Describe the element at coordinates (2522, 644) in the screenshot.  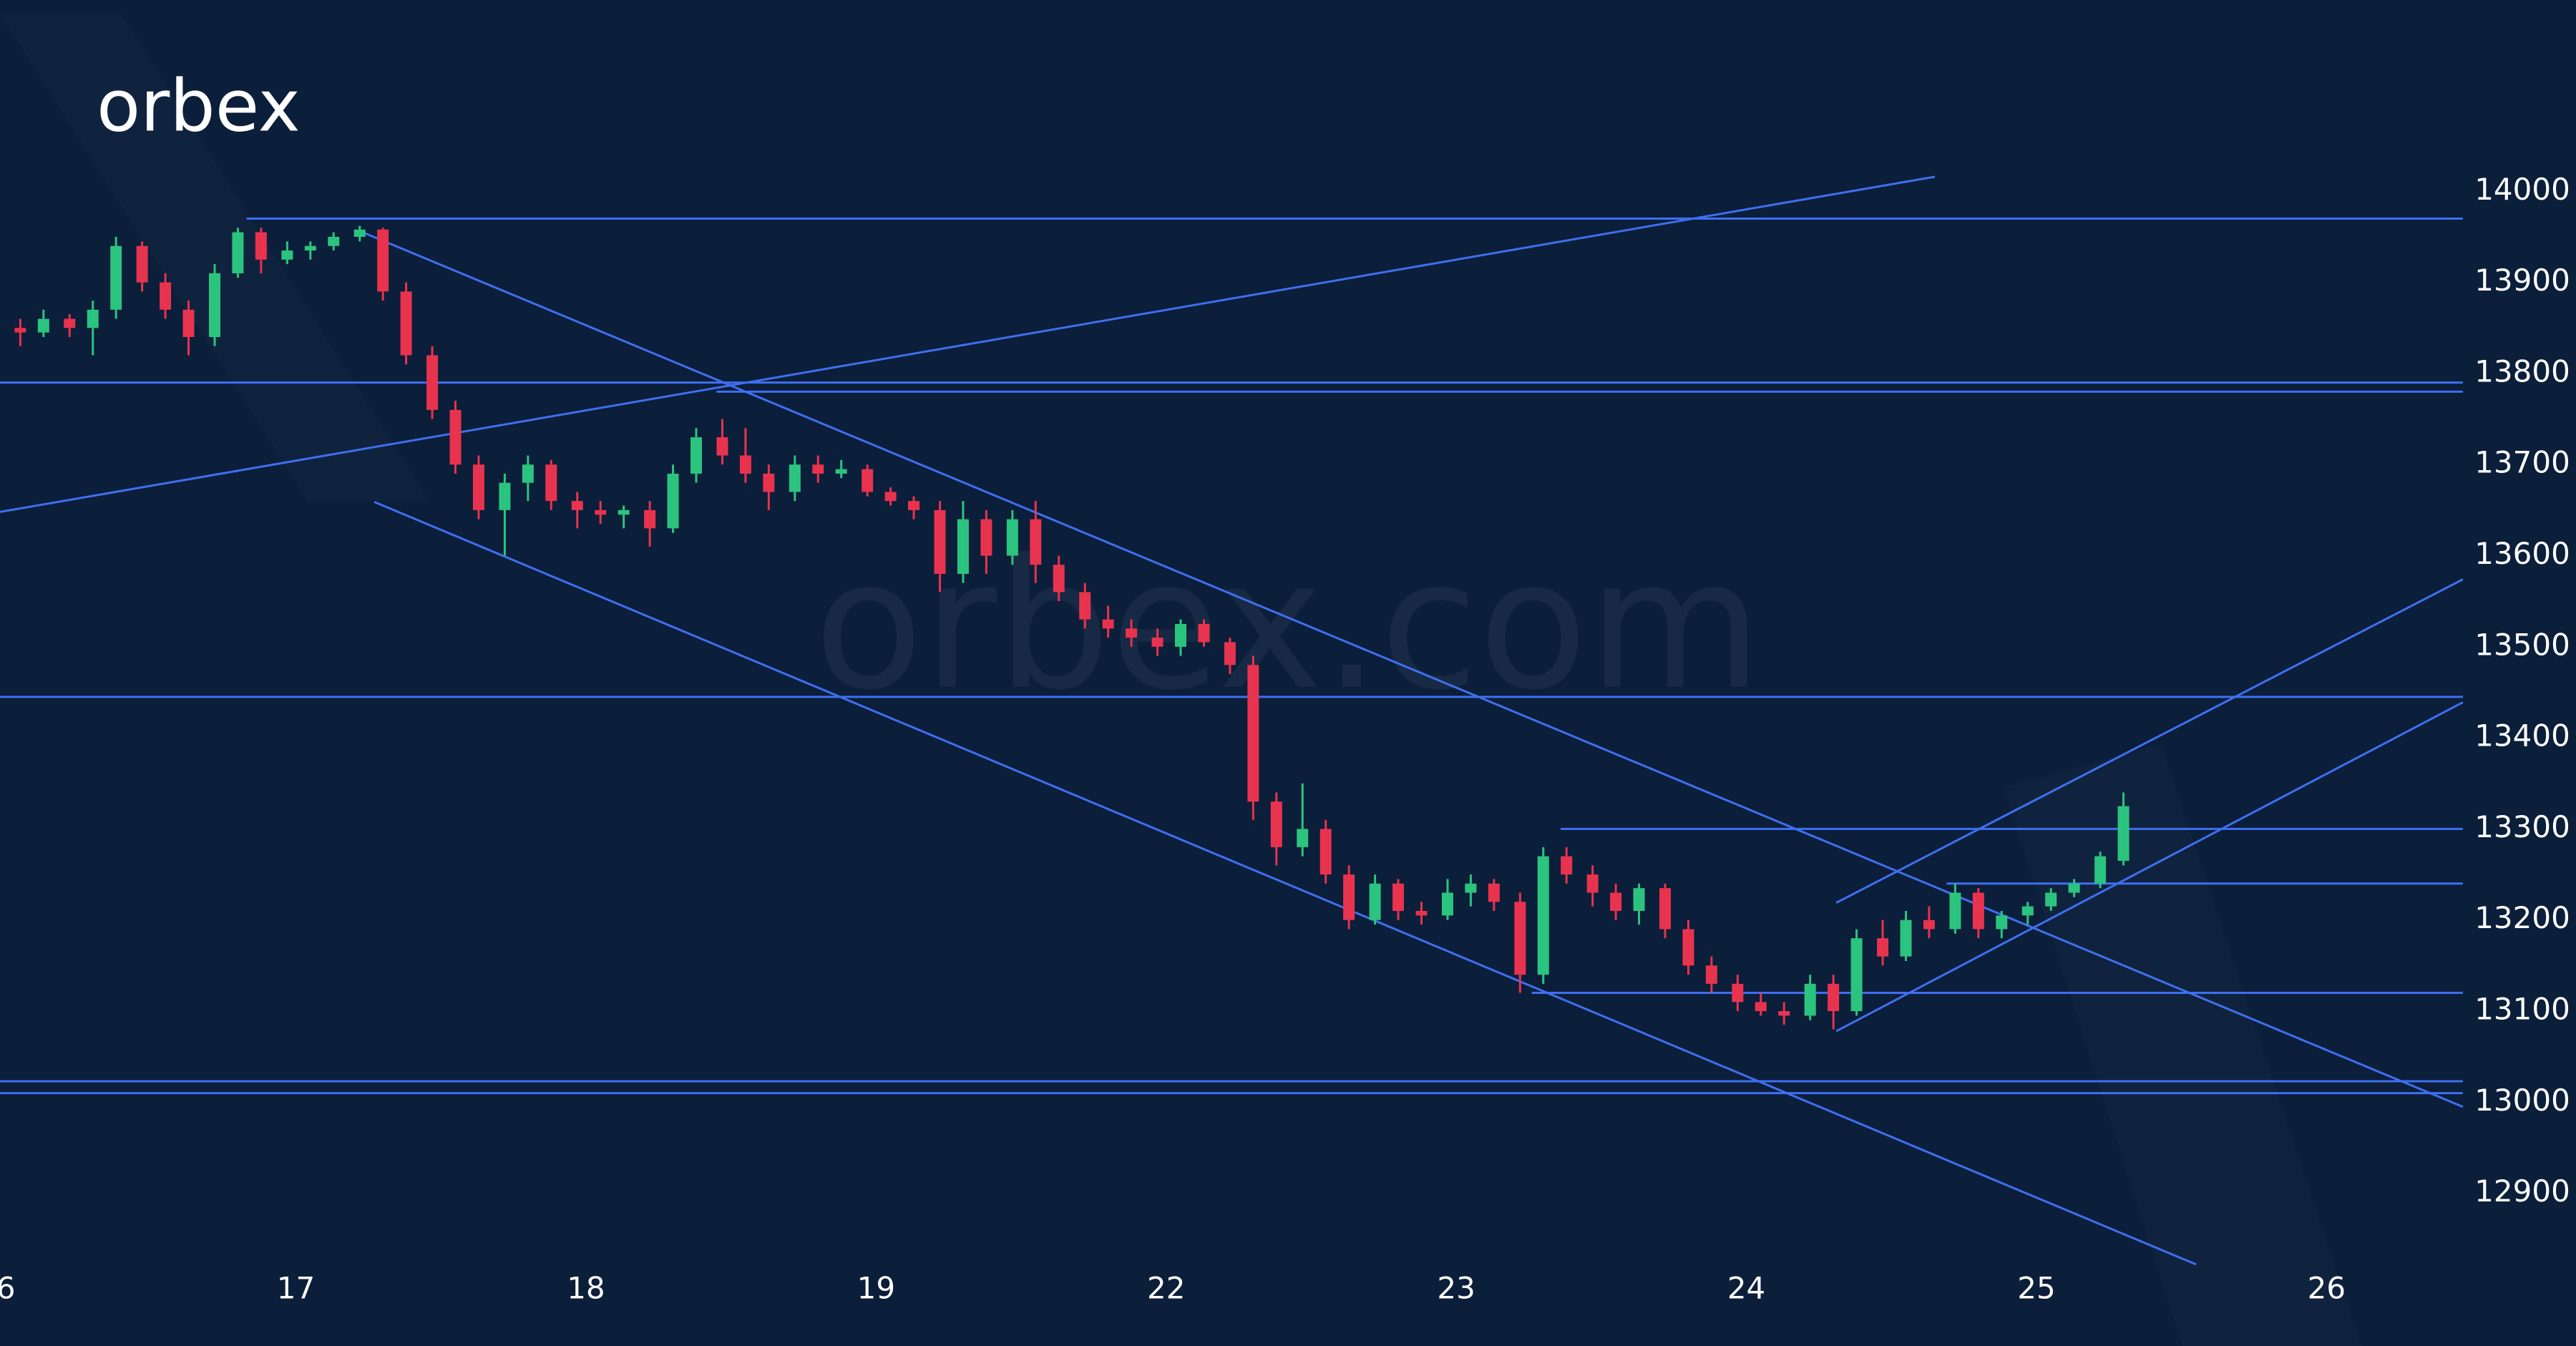
I see `y-tick-label: 13500` at that location.